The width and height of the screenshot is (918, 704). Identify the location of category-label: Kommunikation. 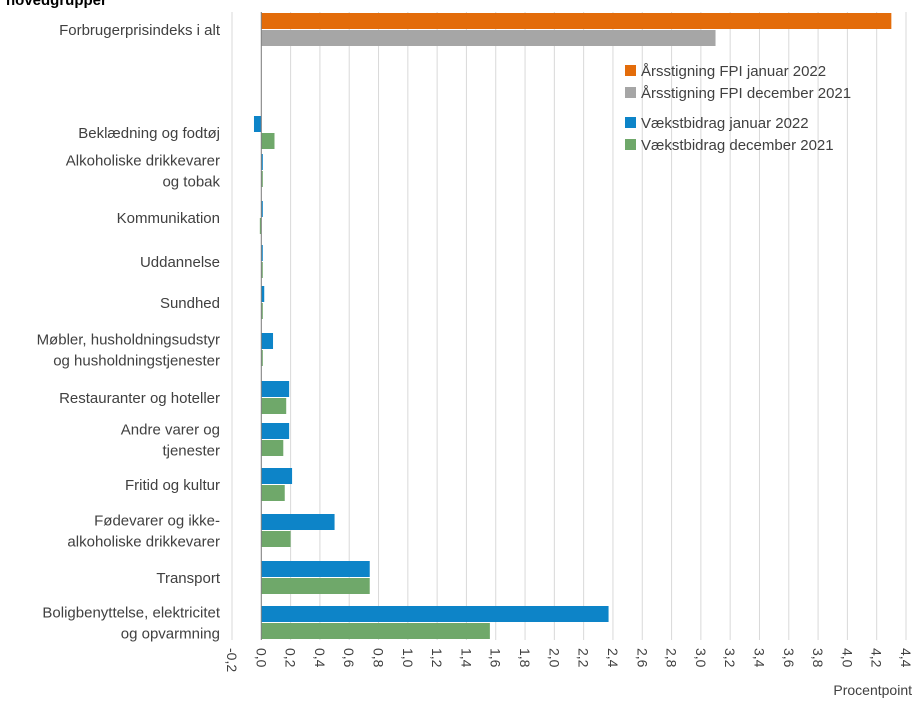
(168, 218).